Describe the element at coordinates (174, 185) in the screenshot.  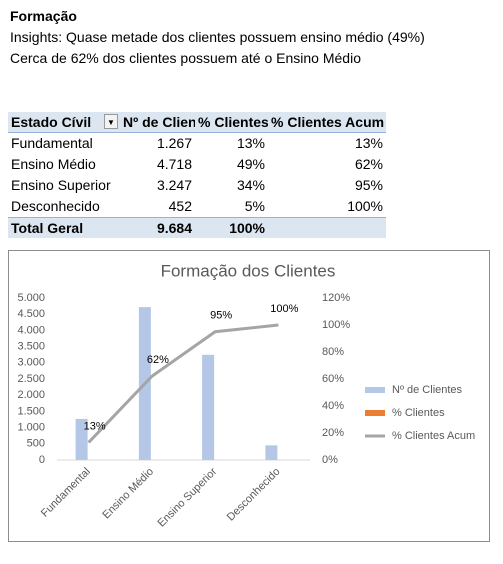
I see `table-cell: 3.247` at that location.